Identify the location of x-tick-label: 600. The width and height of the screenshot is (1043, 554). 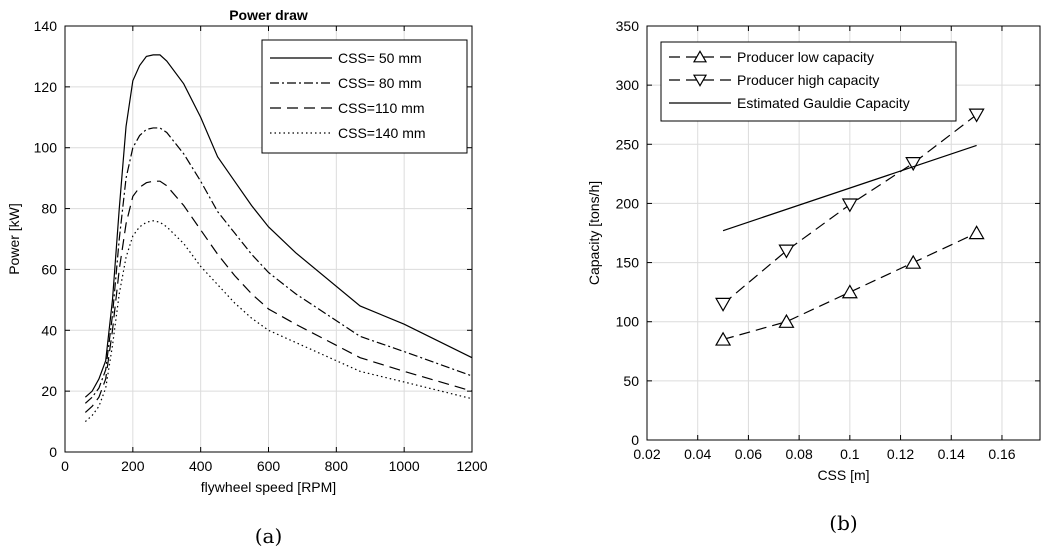
(269, 466).